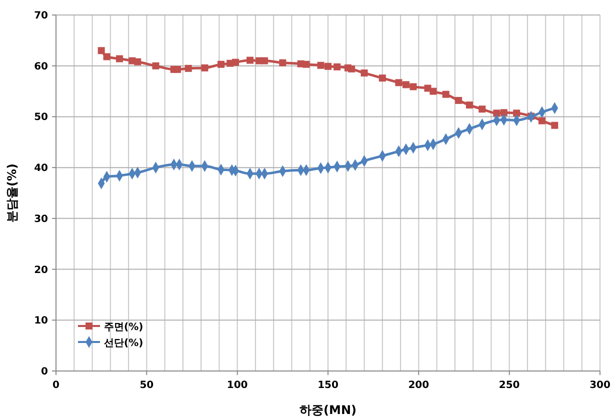 The image size is (614, 420). What do you see at coordinates (124, 343) in the screenshot?
I see `legend-label: 선단(%)` at bounding box center [124, 343].